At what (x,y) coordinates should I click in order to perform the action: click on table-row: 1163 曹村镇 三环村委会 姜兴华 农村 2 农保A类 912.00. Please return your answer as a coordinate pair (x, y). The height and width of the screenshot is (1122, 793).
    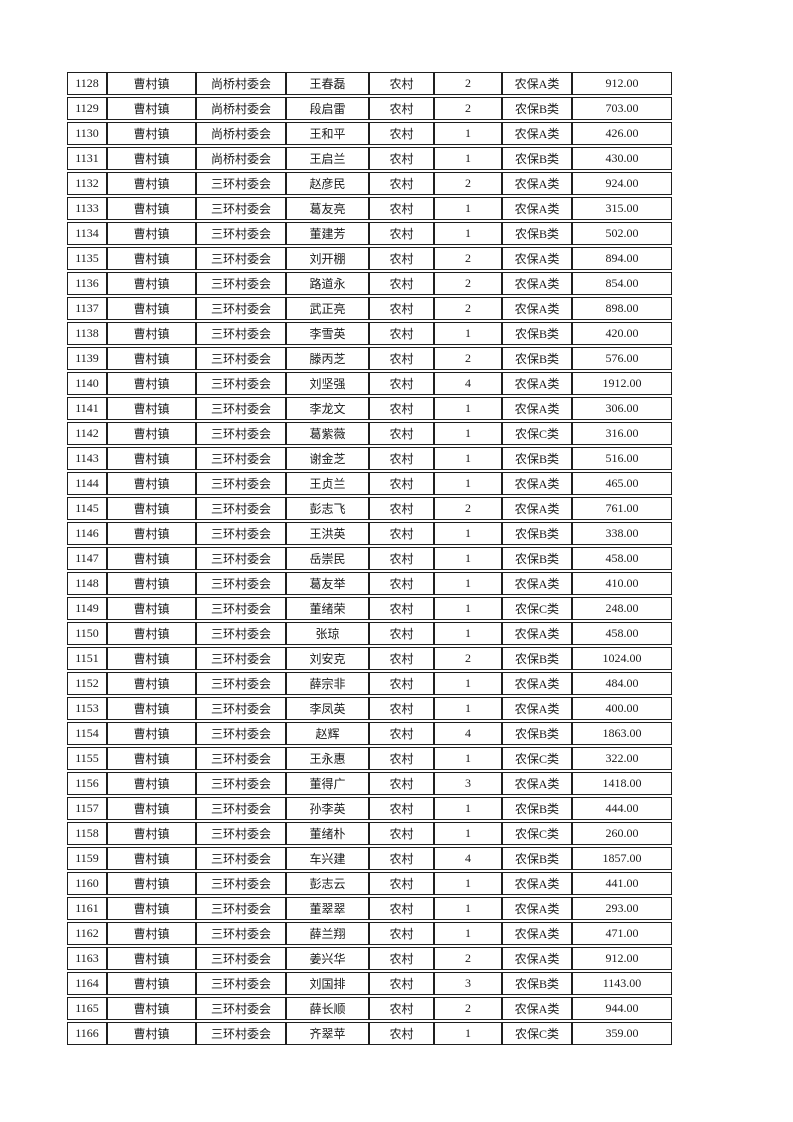
    Looking at the image, I should click on (369, 958).